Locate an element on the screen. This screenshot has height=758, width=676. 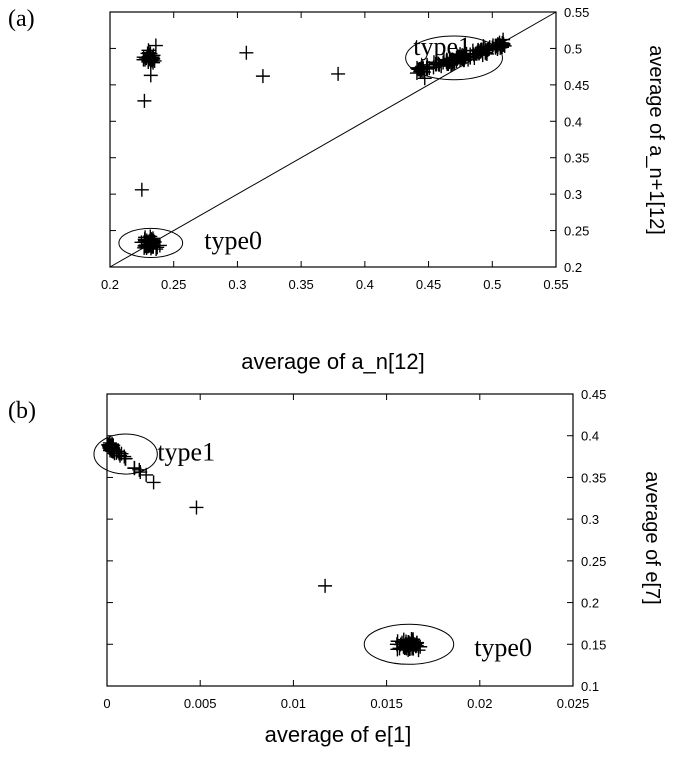
plot-b-xtick-label: 0.015 is located at coordinates (386, 703).